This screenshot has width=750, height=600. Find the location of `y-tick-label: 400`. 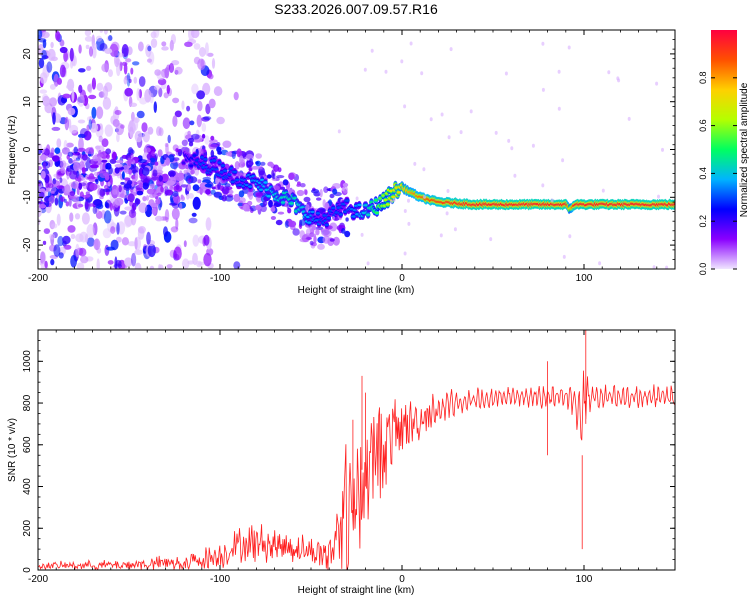

y-tick-label: 400 is located at coordinates (27, 486).